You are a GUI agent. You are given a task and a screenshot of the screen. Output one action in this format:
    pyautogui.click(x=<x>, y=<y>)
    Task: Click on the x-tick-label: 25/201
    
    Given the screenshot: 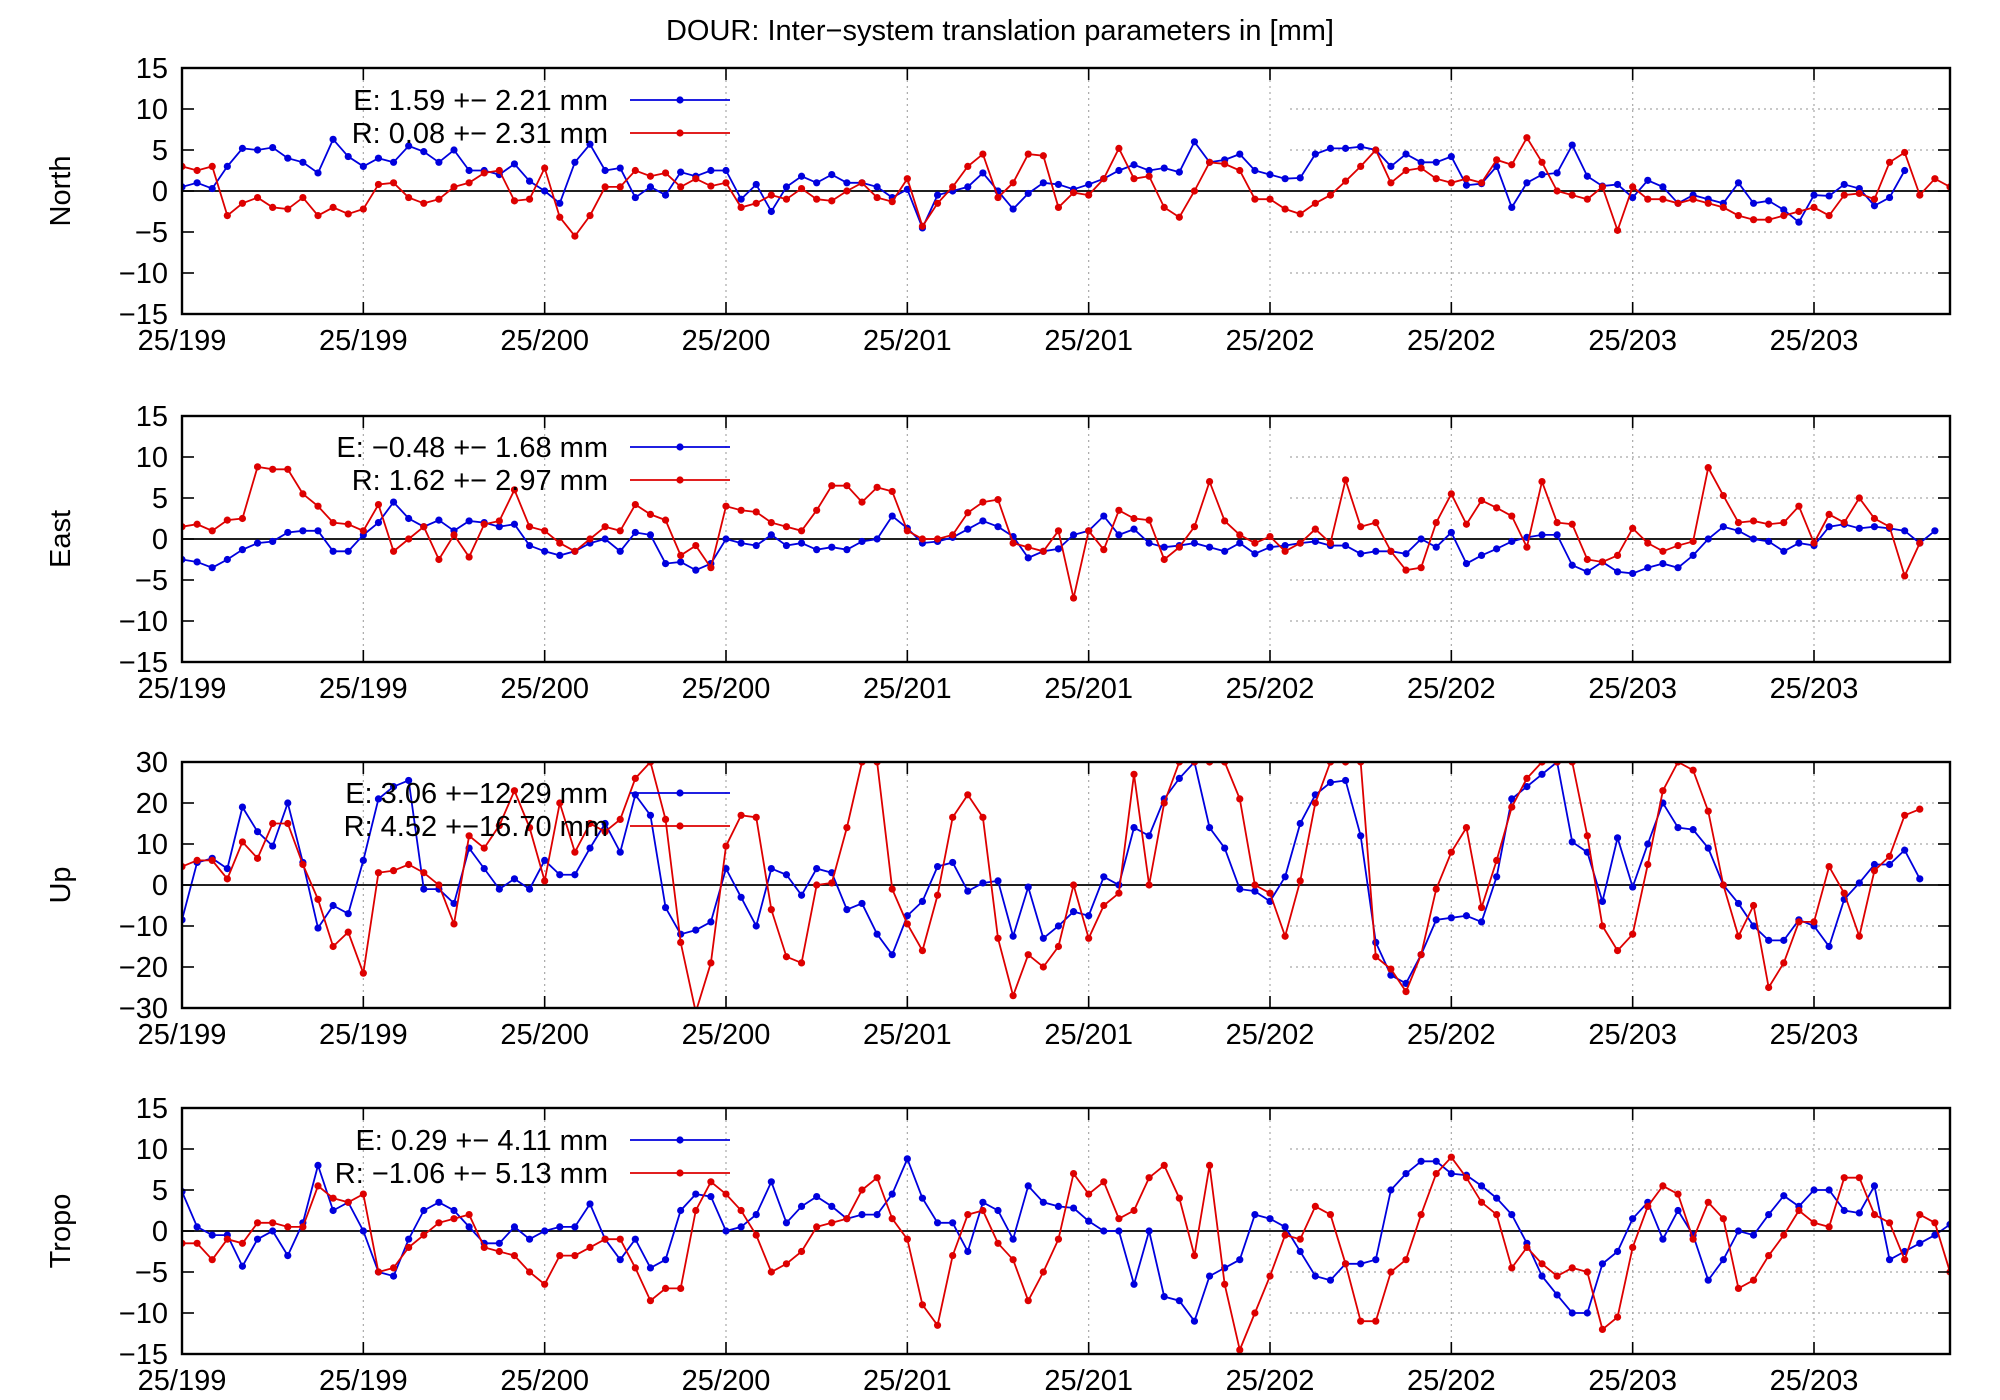 What is the action you would take?
    pyautogui.click(x=907, y=1035)
    